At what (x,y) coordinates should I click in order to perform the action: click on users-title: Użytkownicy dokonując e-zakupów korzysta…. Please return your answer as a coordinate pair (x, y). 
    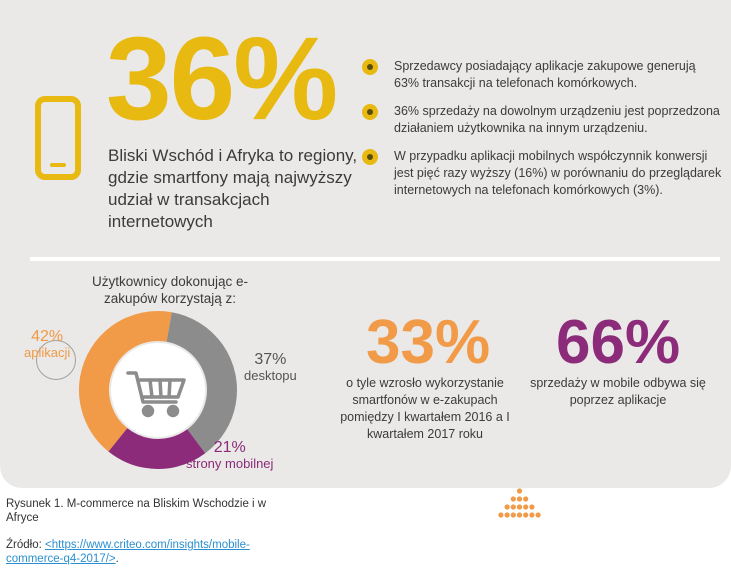
    Looking at the image, I should click on (170, 290).